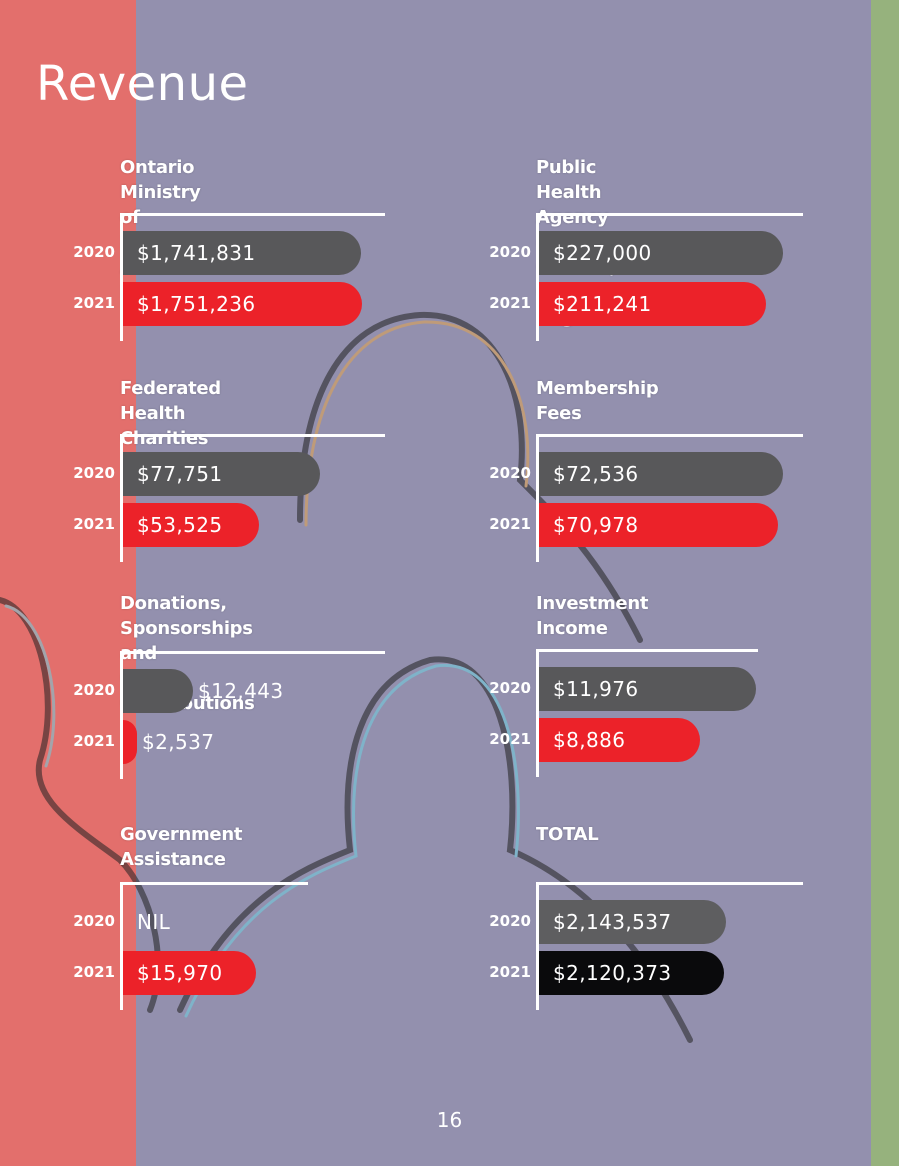 This screenshot has height=1166, width=899. What do you see at coordinates (449, 1120) in the screenshot?
I see `page-number: 16` at bounding box center [449, 1120].